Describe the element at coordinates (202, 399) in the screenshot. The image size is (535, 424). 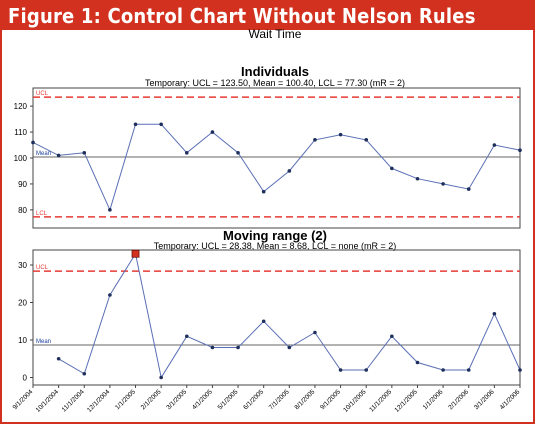
I see `x-tick-label: 4/1/2005` at that location.